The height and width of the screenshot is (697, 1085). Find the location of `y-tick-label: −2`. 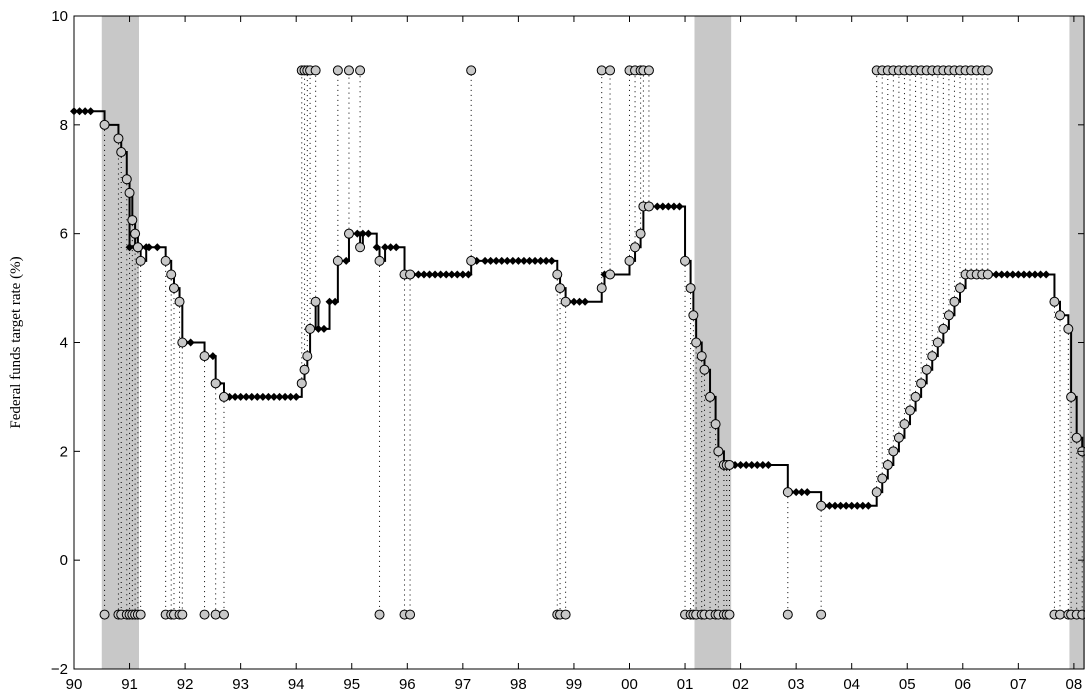

y-tick-label: −2 is located at coordinates (59, 669).